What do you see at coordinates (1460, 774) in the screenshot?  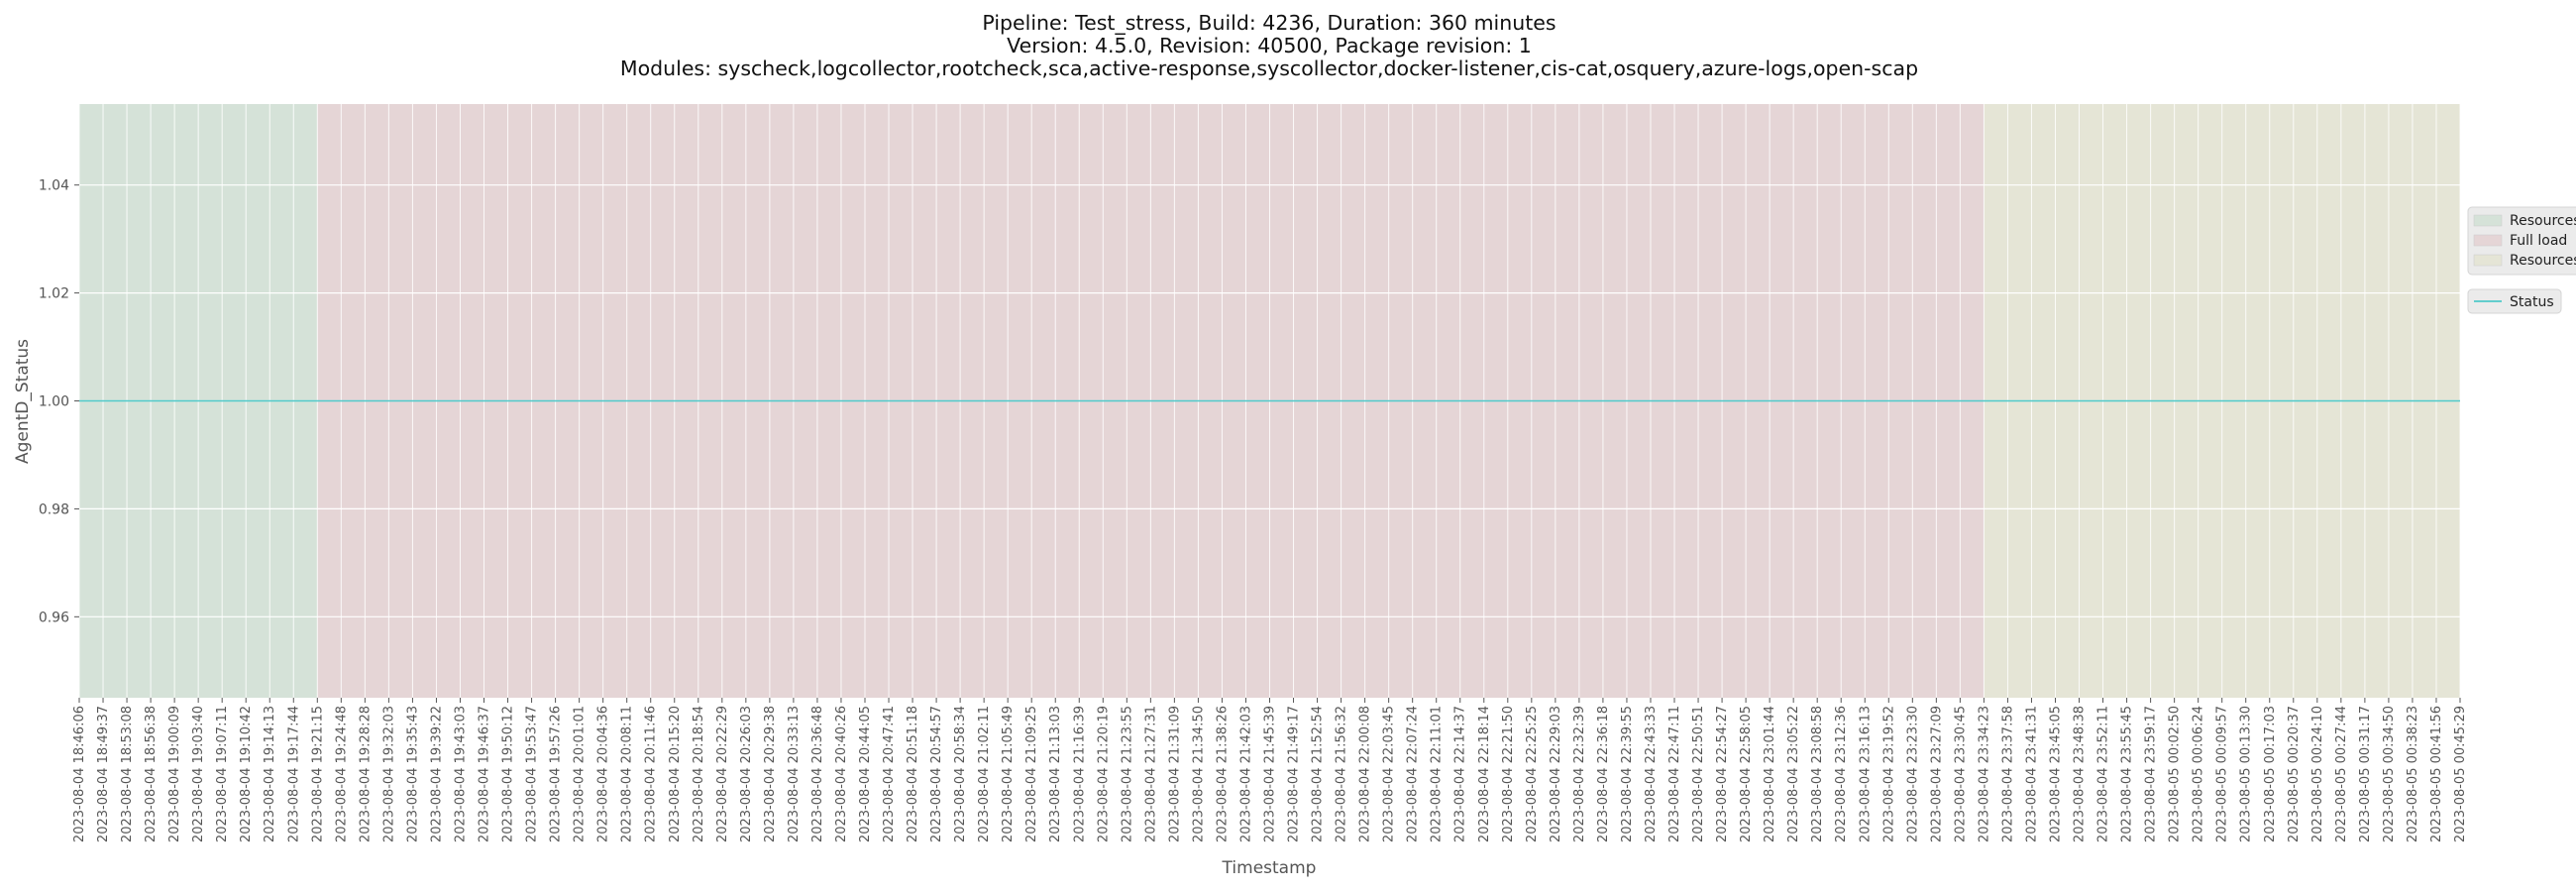 I see `x-tick-label: 2023-08-04 22:14:37` at bounding box center [1460, 774].